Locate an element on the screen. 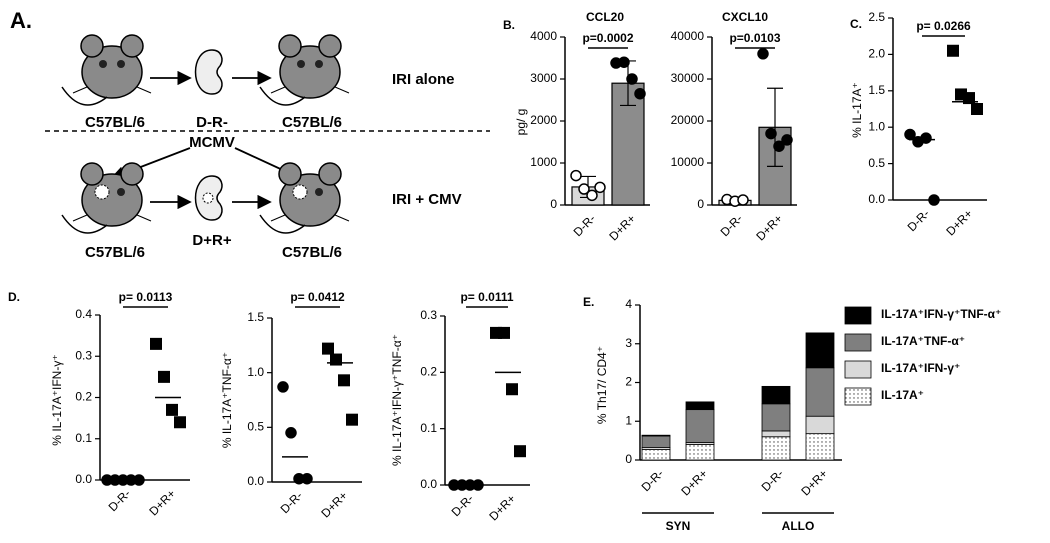 The width and height of the screenshot is (1050, 543). y-tick-label: 20000 is located at coordinates (688, 120).